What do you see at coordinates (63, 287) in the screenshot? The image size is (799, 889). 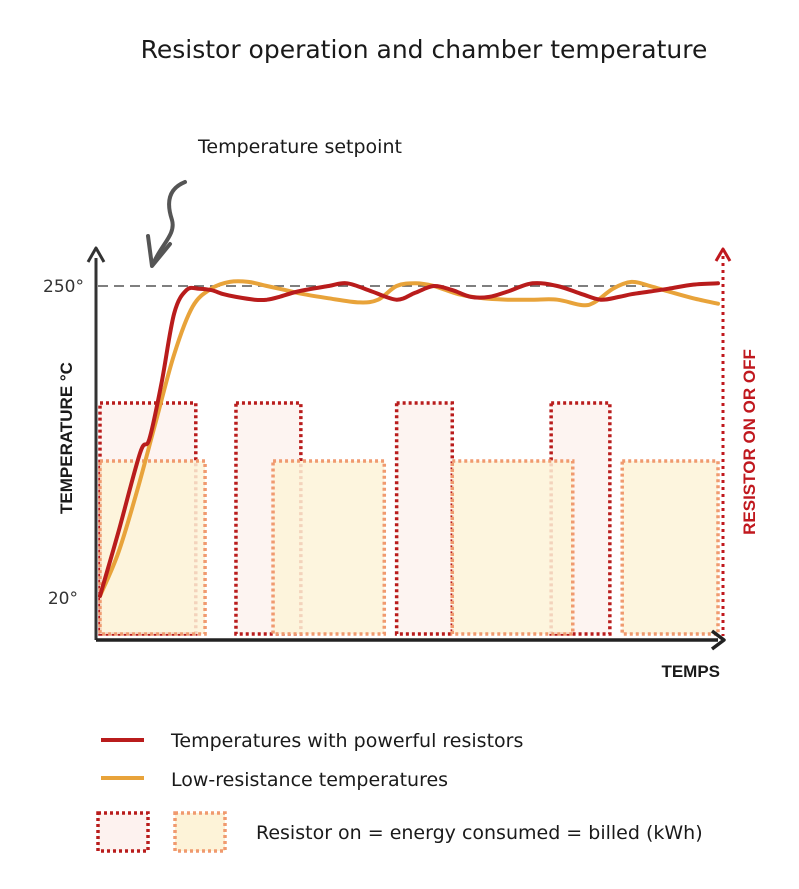 I see `y-tick-label-250: 250°` at bounding box center [63, 287].